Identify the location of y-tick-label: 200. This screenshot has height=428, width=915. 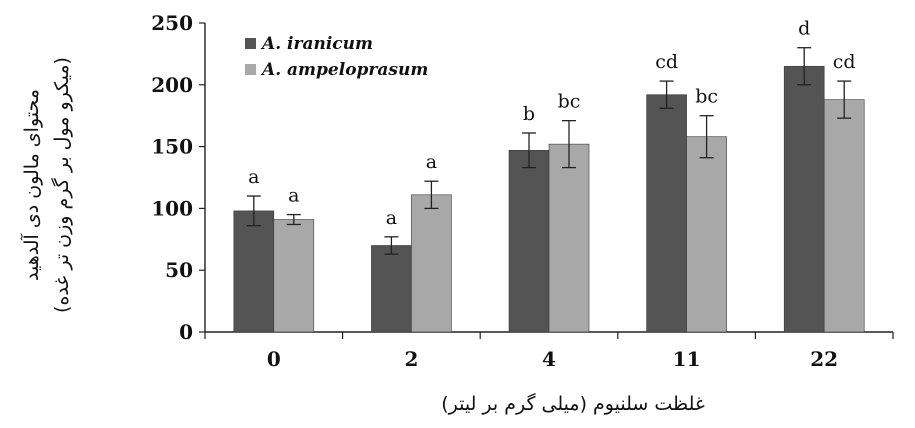
(172, 85).